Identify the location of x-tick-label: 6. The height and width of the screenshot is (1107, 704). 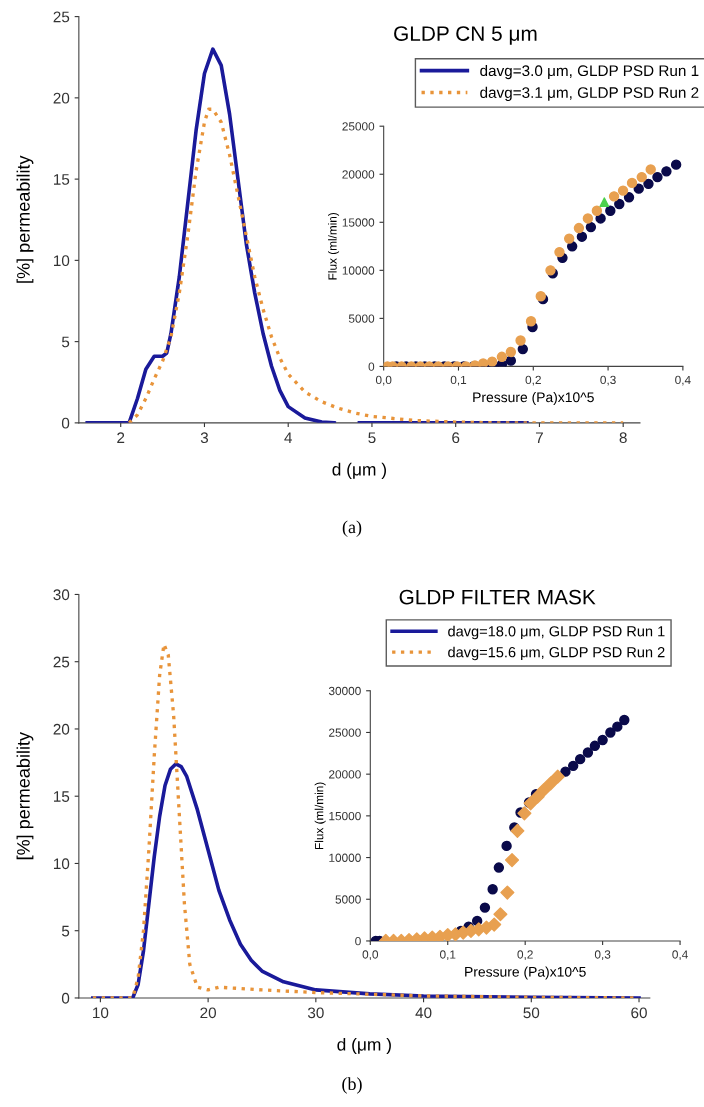
(456, 438).